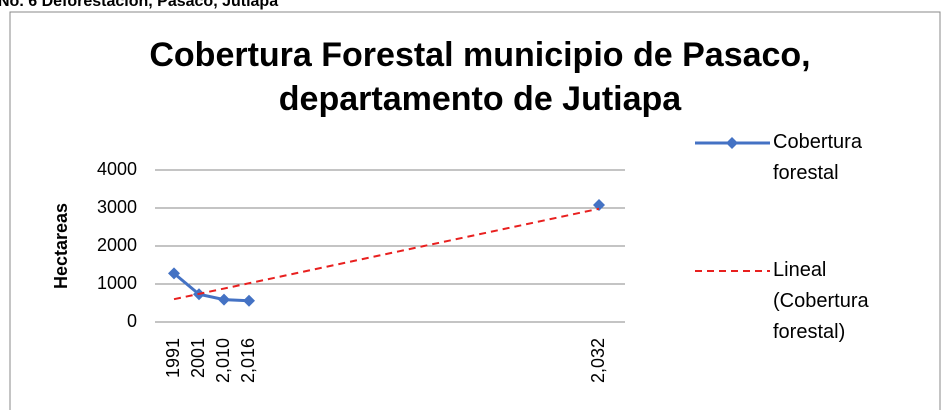  What do you see at coordinates (132, 321) in the screenshot?
I see `y-tick-label: 0` at bounding box center [132, 321].